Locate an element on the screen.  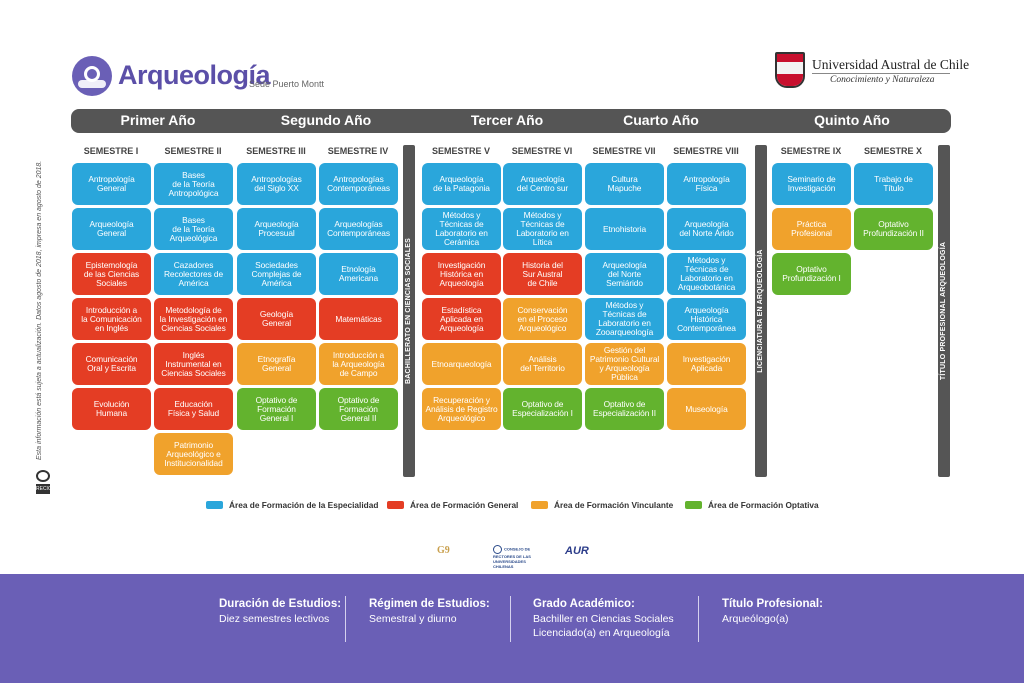
legend-item-especialidad: Área de Formación de la Especialidad is located at coordinates (292, 505).